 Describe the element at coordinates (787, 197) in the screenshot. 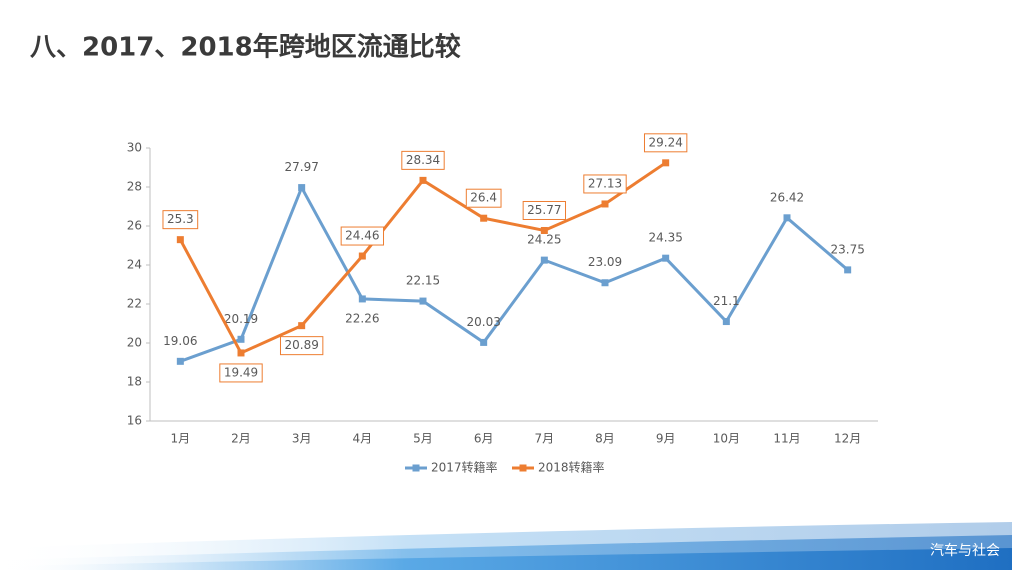

I see `data-label: 26.42` at that location.